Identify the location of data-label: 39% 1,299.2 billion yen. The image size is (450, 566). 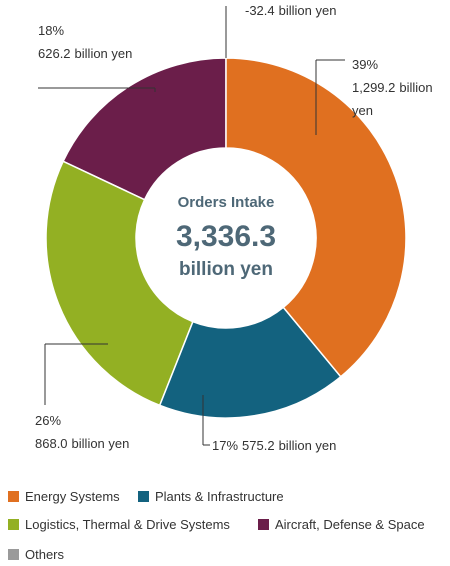
(398, 87).